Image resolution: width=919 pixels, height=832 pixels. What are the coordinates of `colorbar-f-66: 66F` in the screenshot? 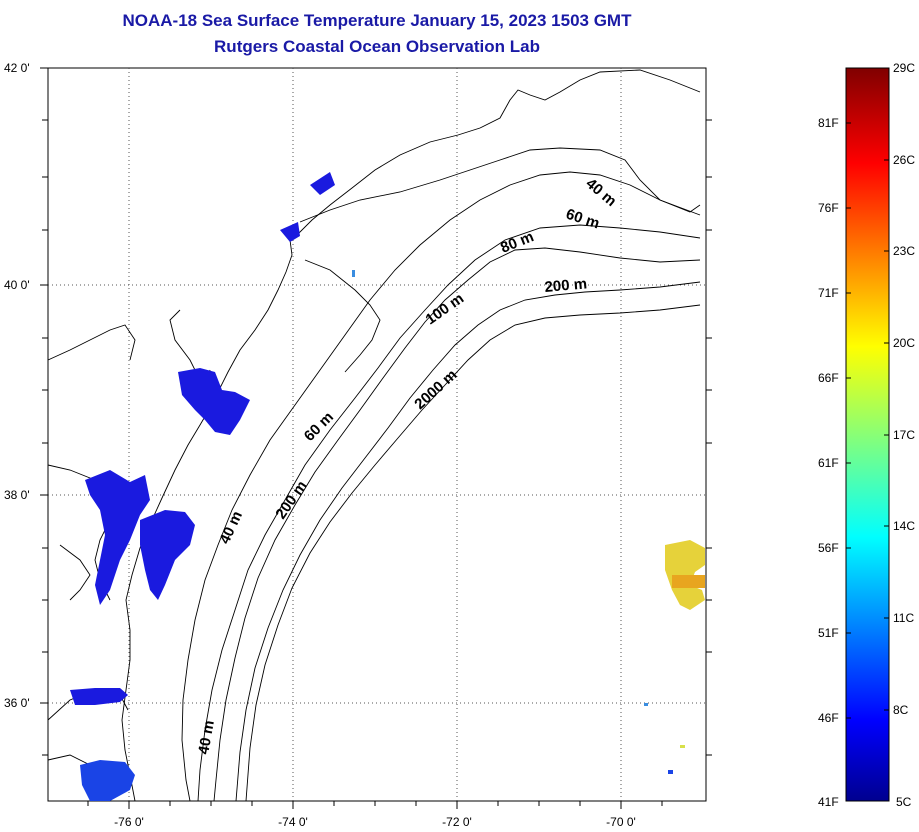 It's located at (828, 378).